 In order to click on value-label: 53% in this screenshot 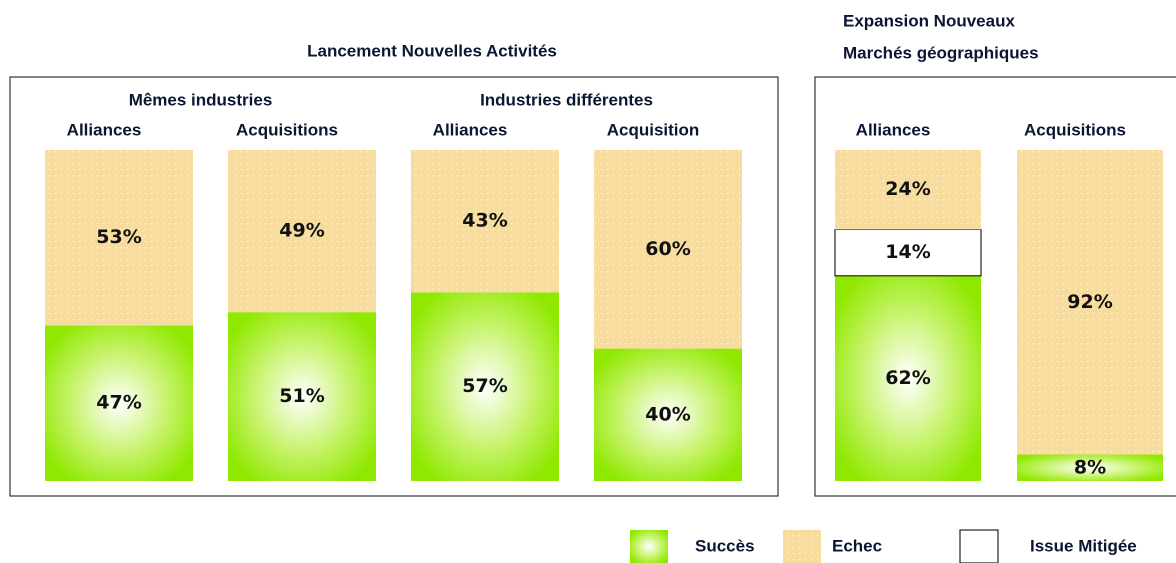, I will do `click(118, 237)`.